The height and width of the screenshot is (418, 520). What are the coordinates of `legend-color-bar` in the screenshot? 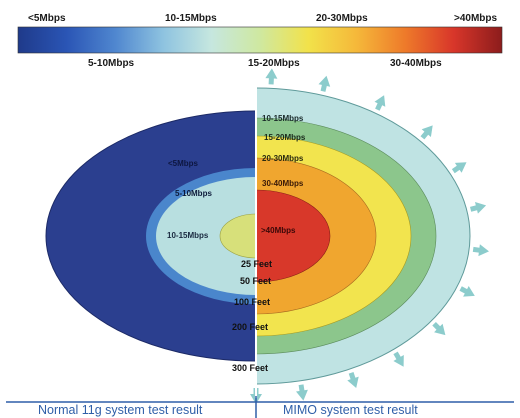 It's located at (260, 40).